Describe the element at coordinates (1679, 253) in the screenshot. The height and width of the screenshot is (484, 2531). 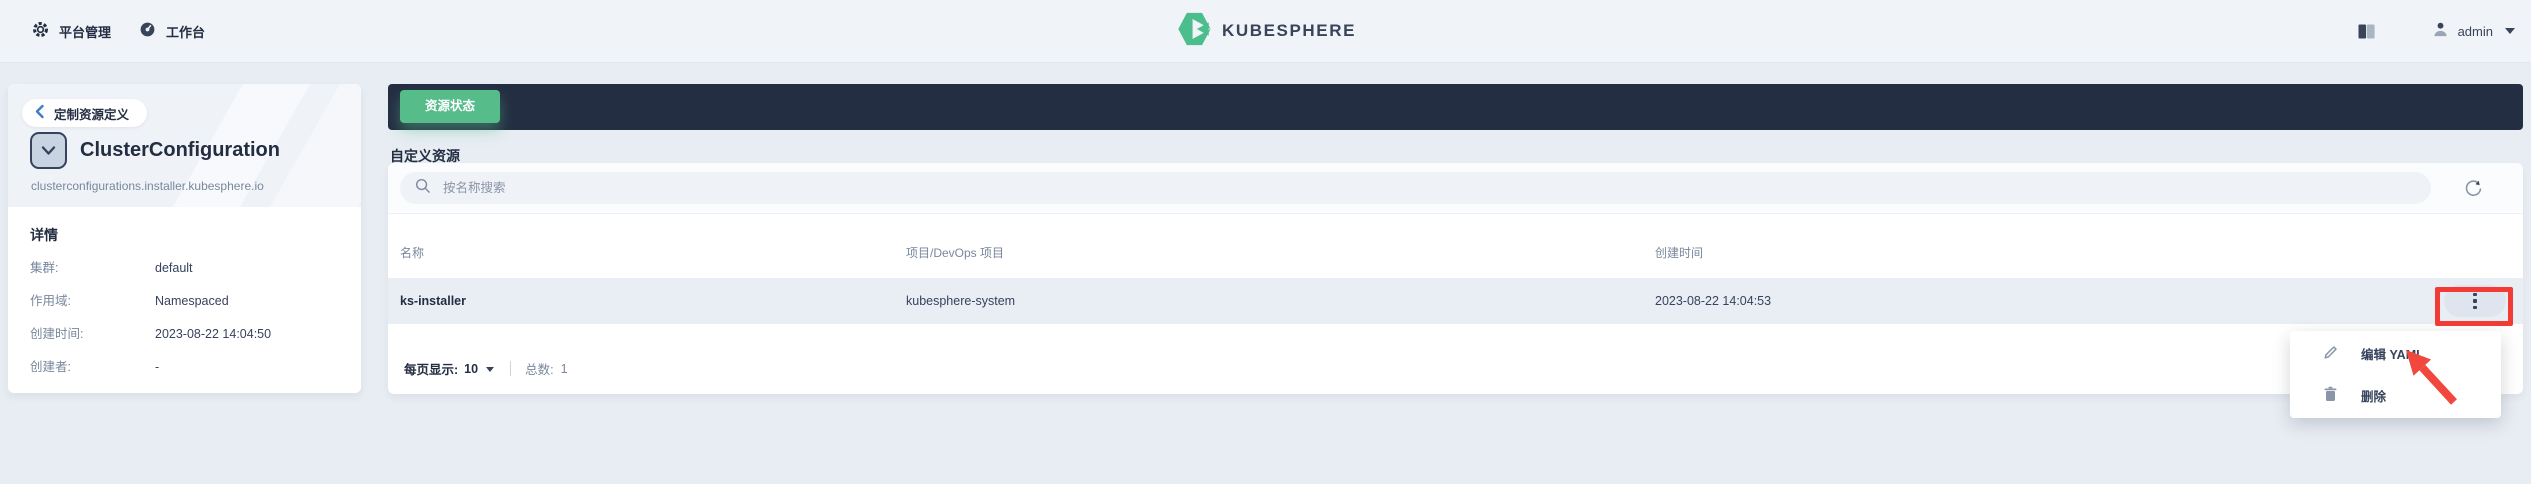
I see `column-header-created: 创建时间` at that location.